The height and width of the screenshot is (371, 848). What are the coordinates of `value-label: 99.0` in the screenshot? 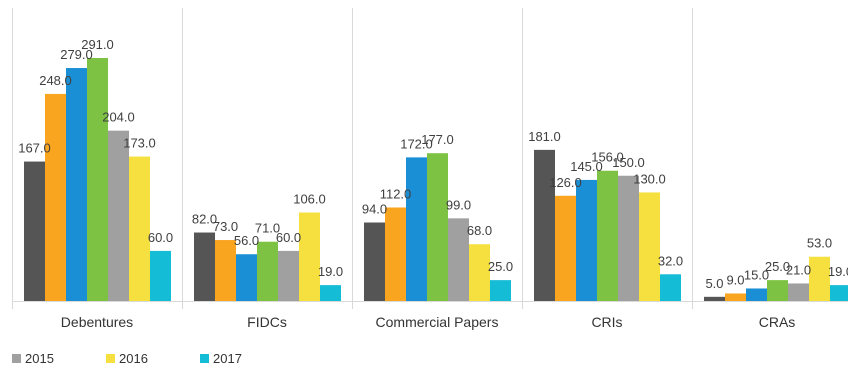 It's located at (458, 204).